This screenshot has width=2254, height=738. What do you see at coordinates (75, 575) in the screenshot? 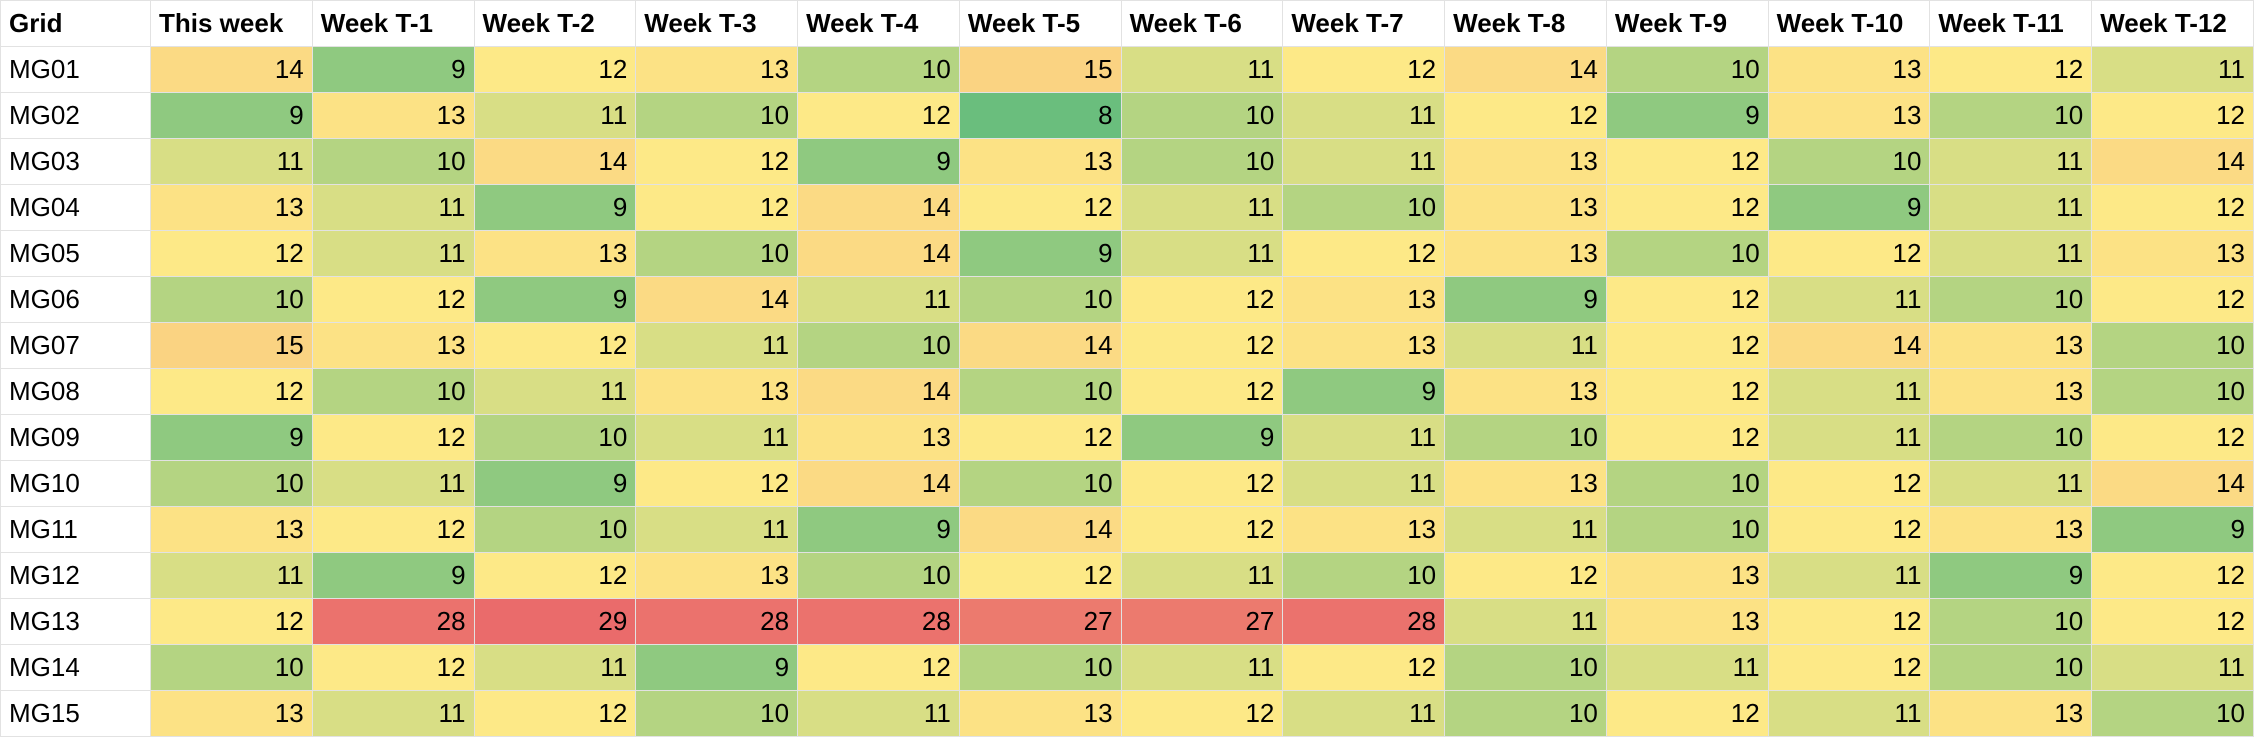
I see `row-label: MG12` at bounding box center [75, 575].